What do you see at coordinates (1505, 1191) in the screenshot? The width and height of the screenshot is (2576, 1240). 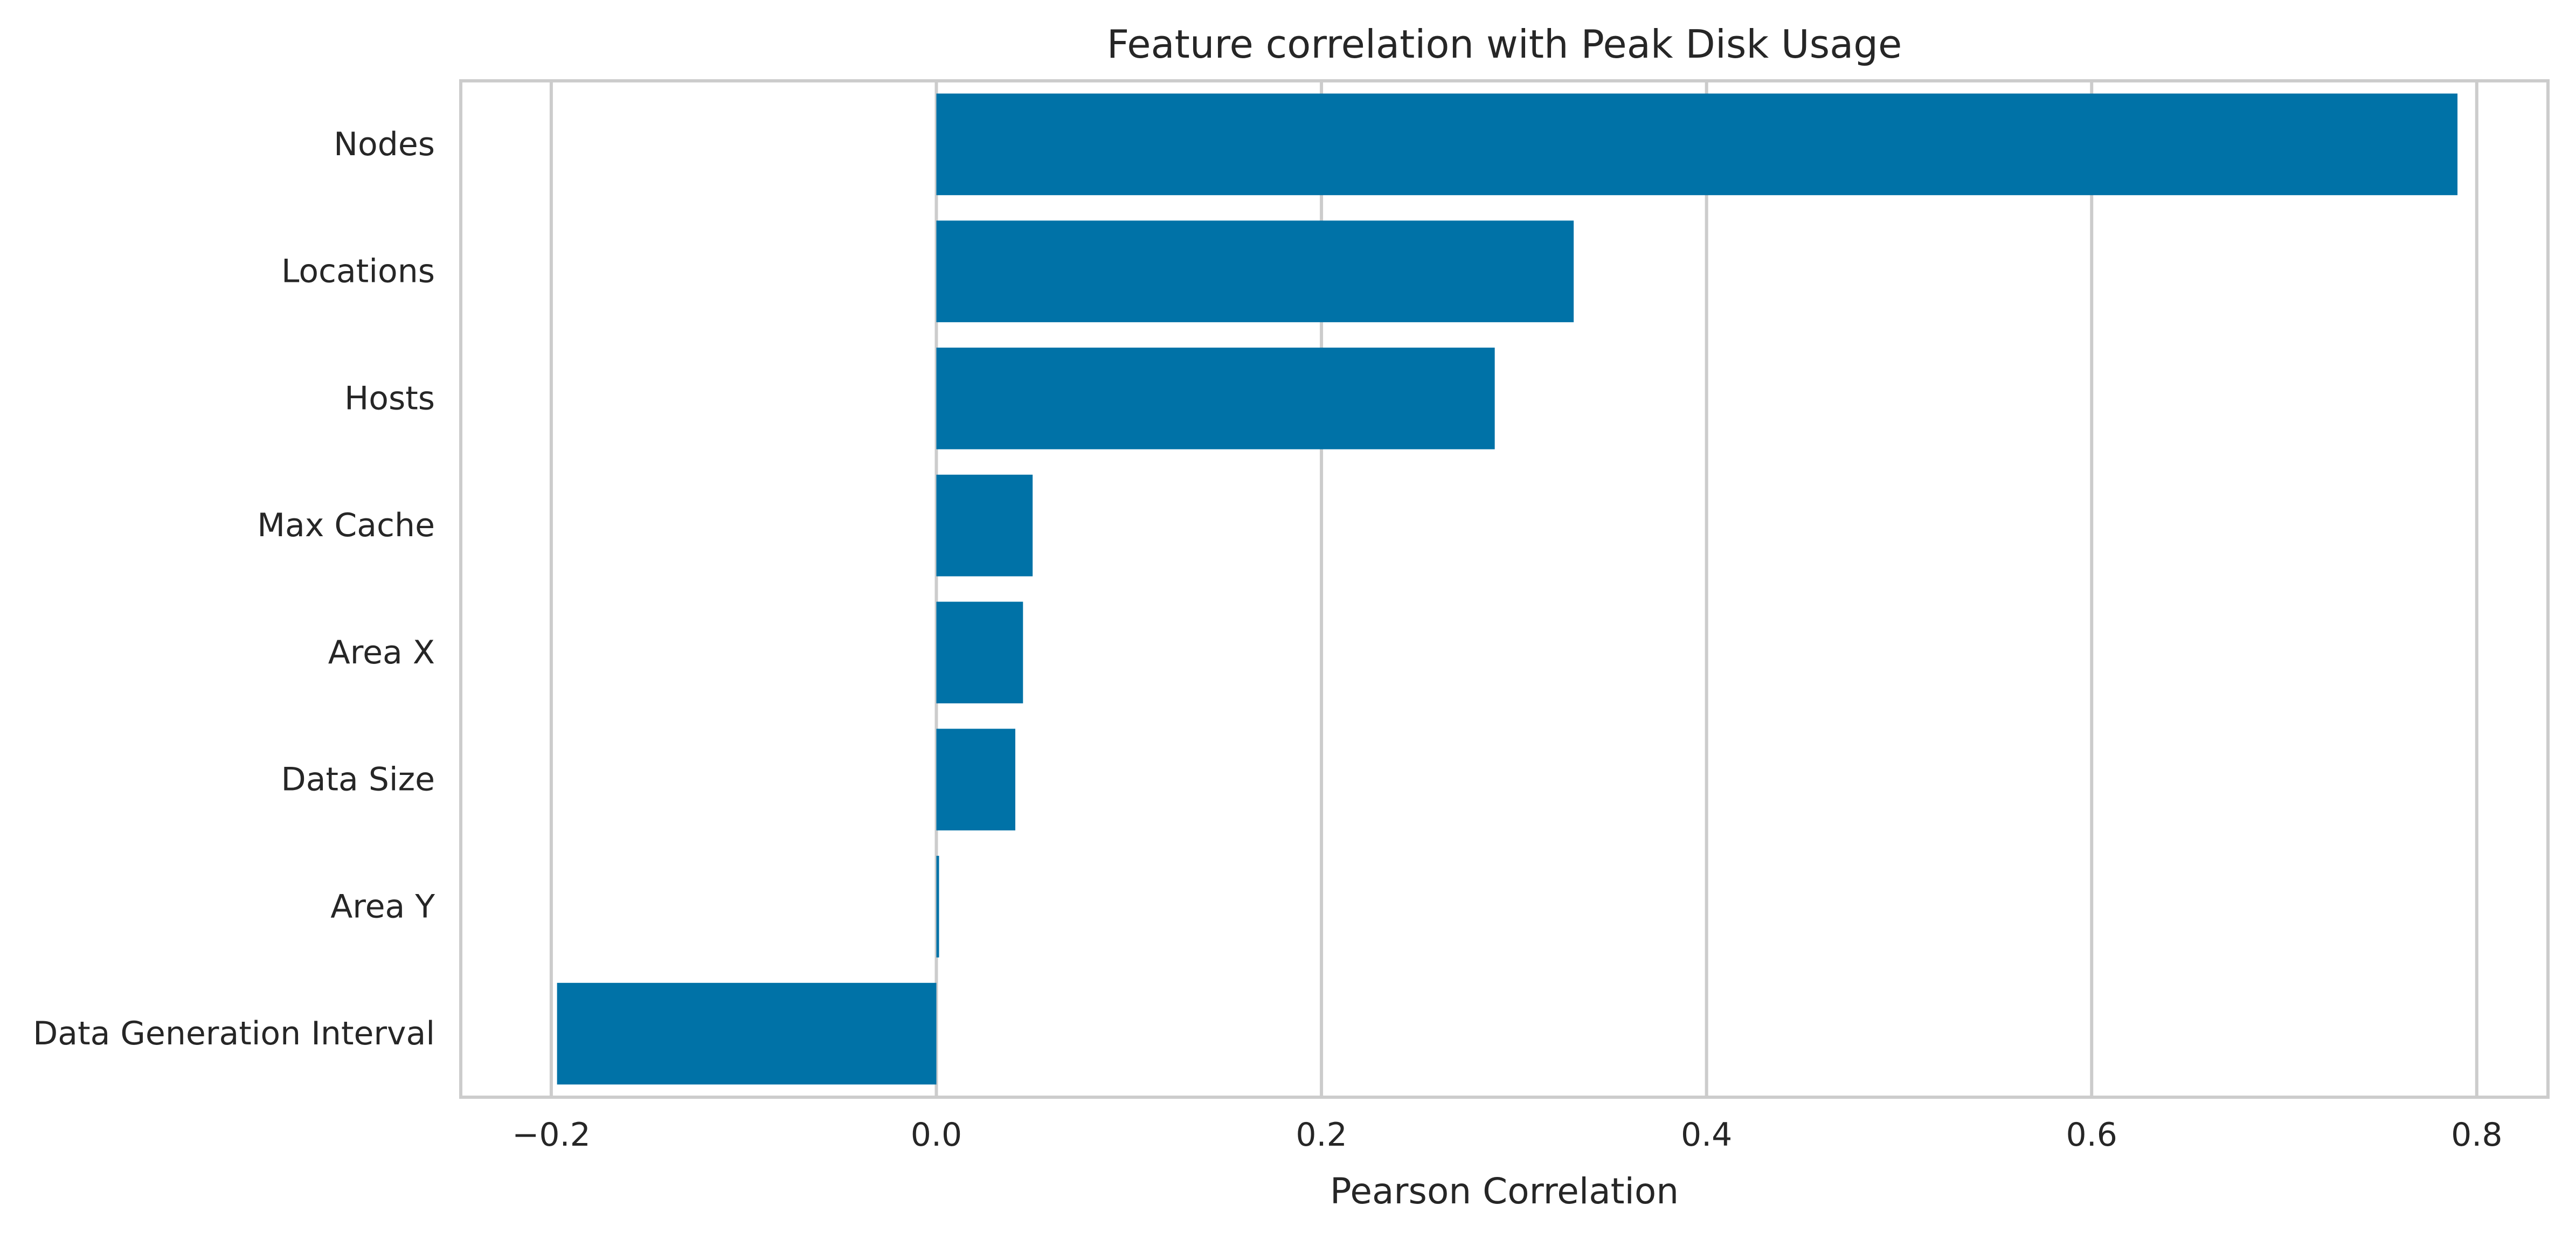 I see `x-axis-label: Pearson Correlation` at bounding box center [1505, 1191].